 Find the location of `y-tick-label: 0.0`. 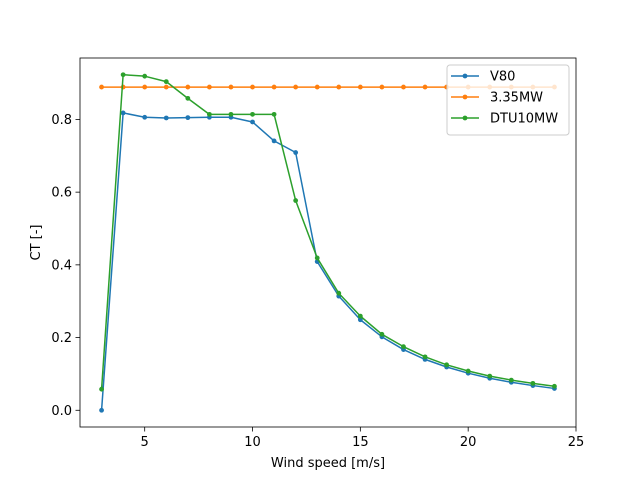

y-tick-label: 0.0 is located at coordinates (61, 411).